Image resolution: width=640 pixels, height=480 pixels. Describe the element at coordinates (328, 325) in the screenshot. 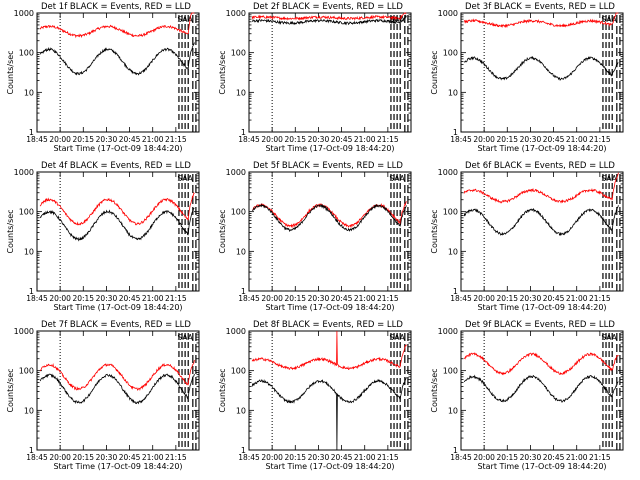

I see `panel-title: Det 8f BLACK = Events, RED = LLD` at that location.